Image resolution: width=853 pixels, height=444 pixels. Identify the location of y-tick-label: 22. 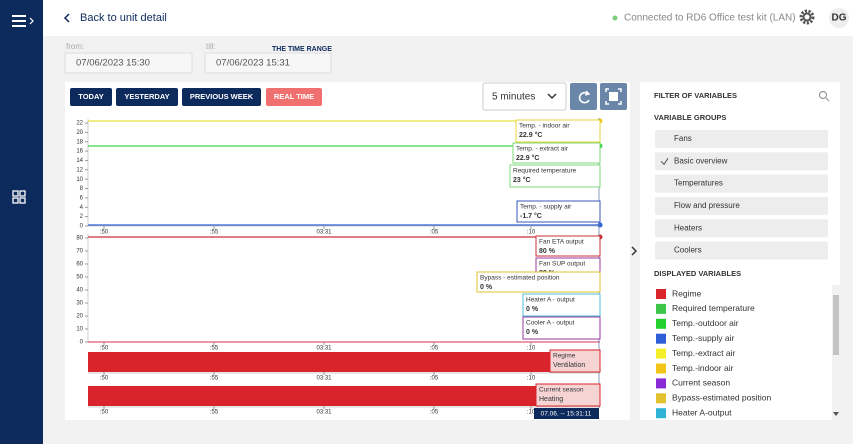
(79, 124).